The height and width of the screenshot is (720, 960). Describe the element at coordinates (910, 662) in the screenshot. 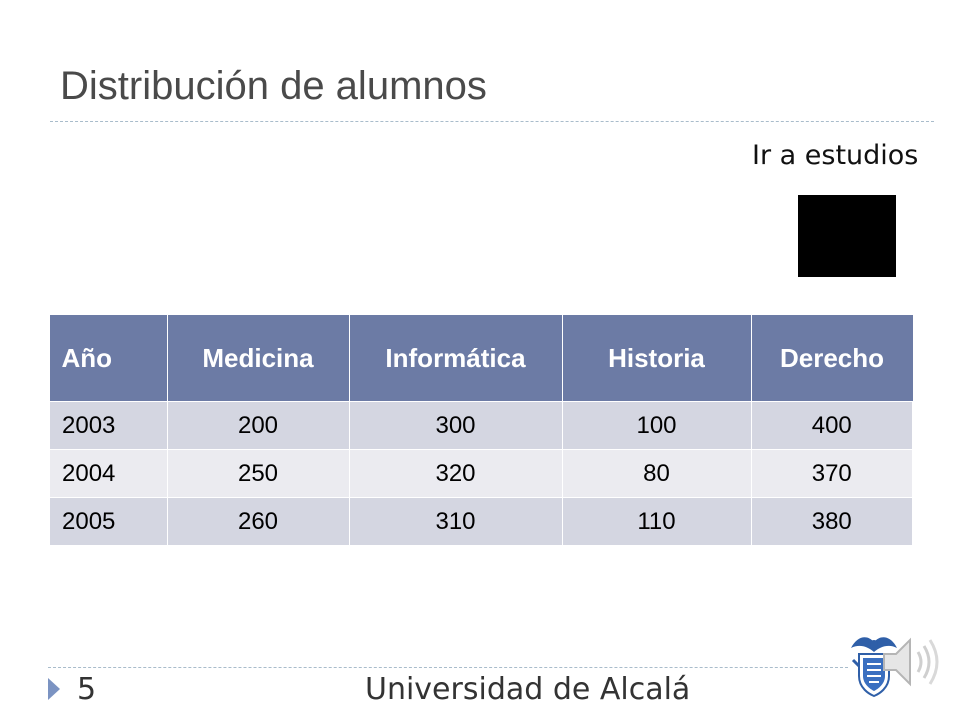

I see `speaker-icon` at that location.